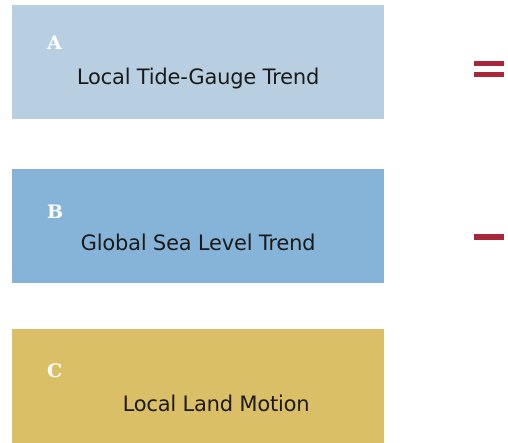  What do you see at coordinates (55, 371) in the screenshot?
I see `box-letter-c: C` at bounding box center [55, 371].